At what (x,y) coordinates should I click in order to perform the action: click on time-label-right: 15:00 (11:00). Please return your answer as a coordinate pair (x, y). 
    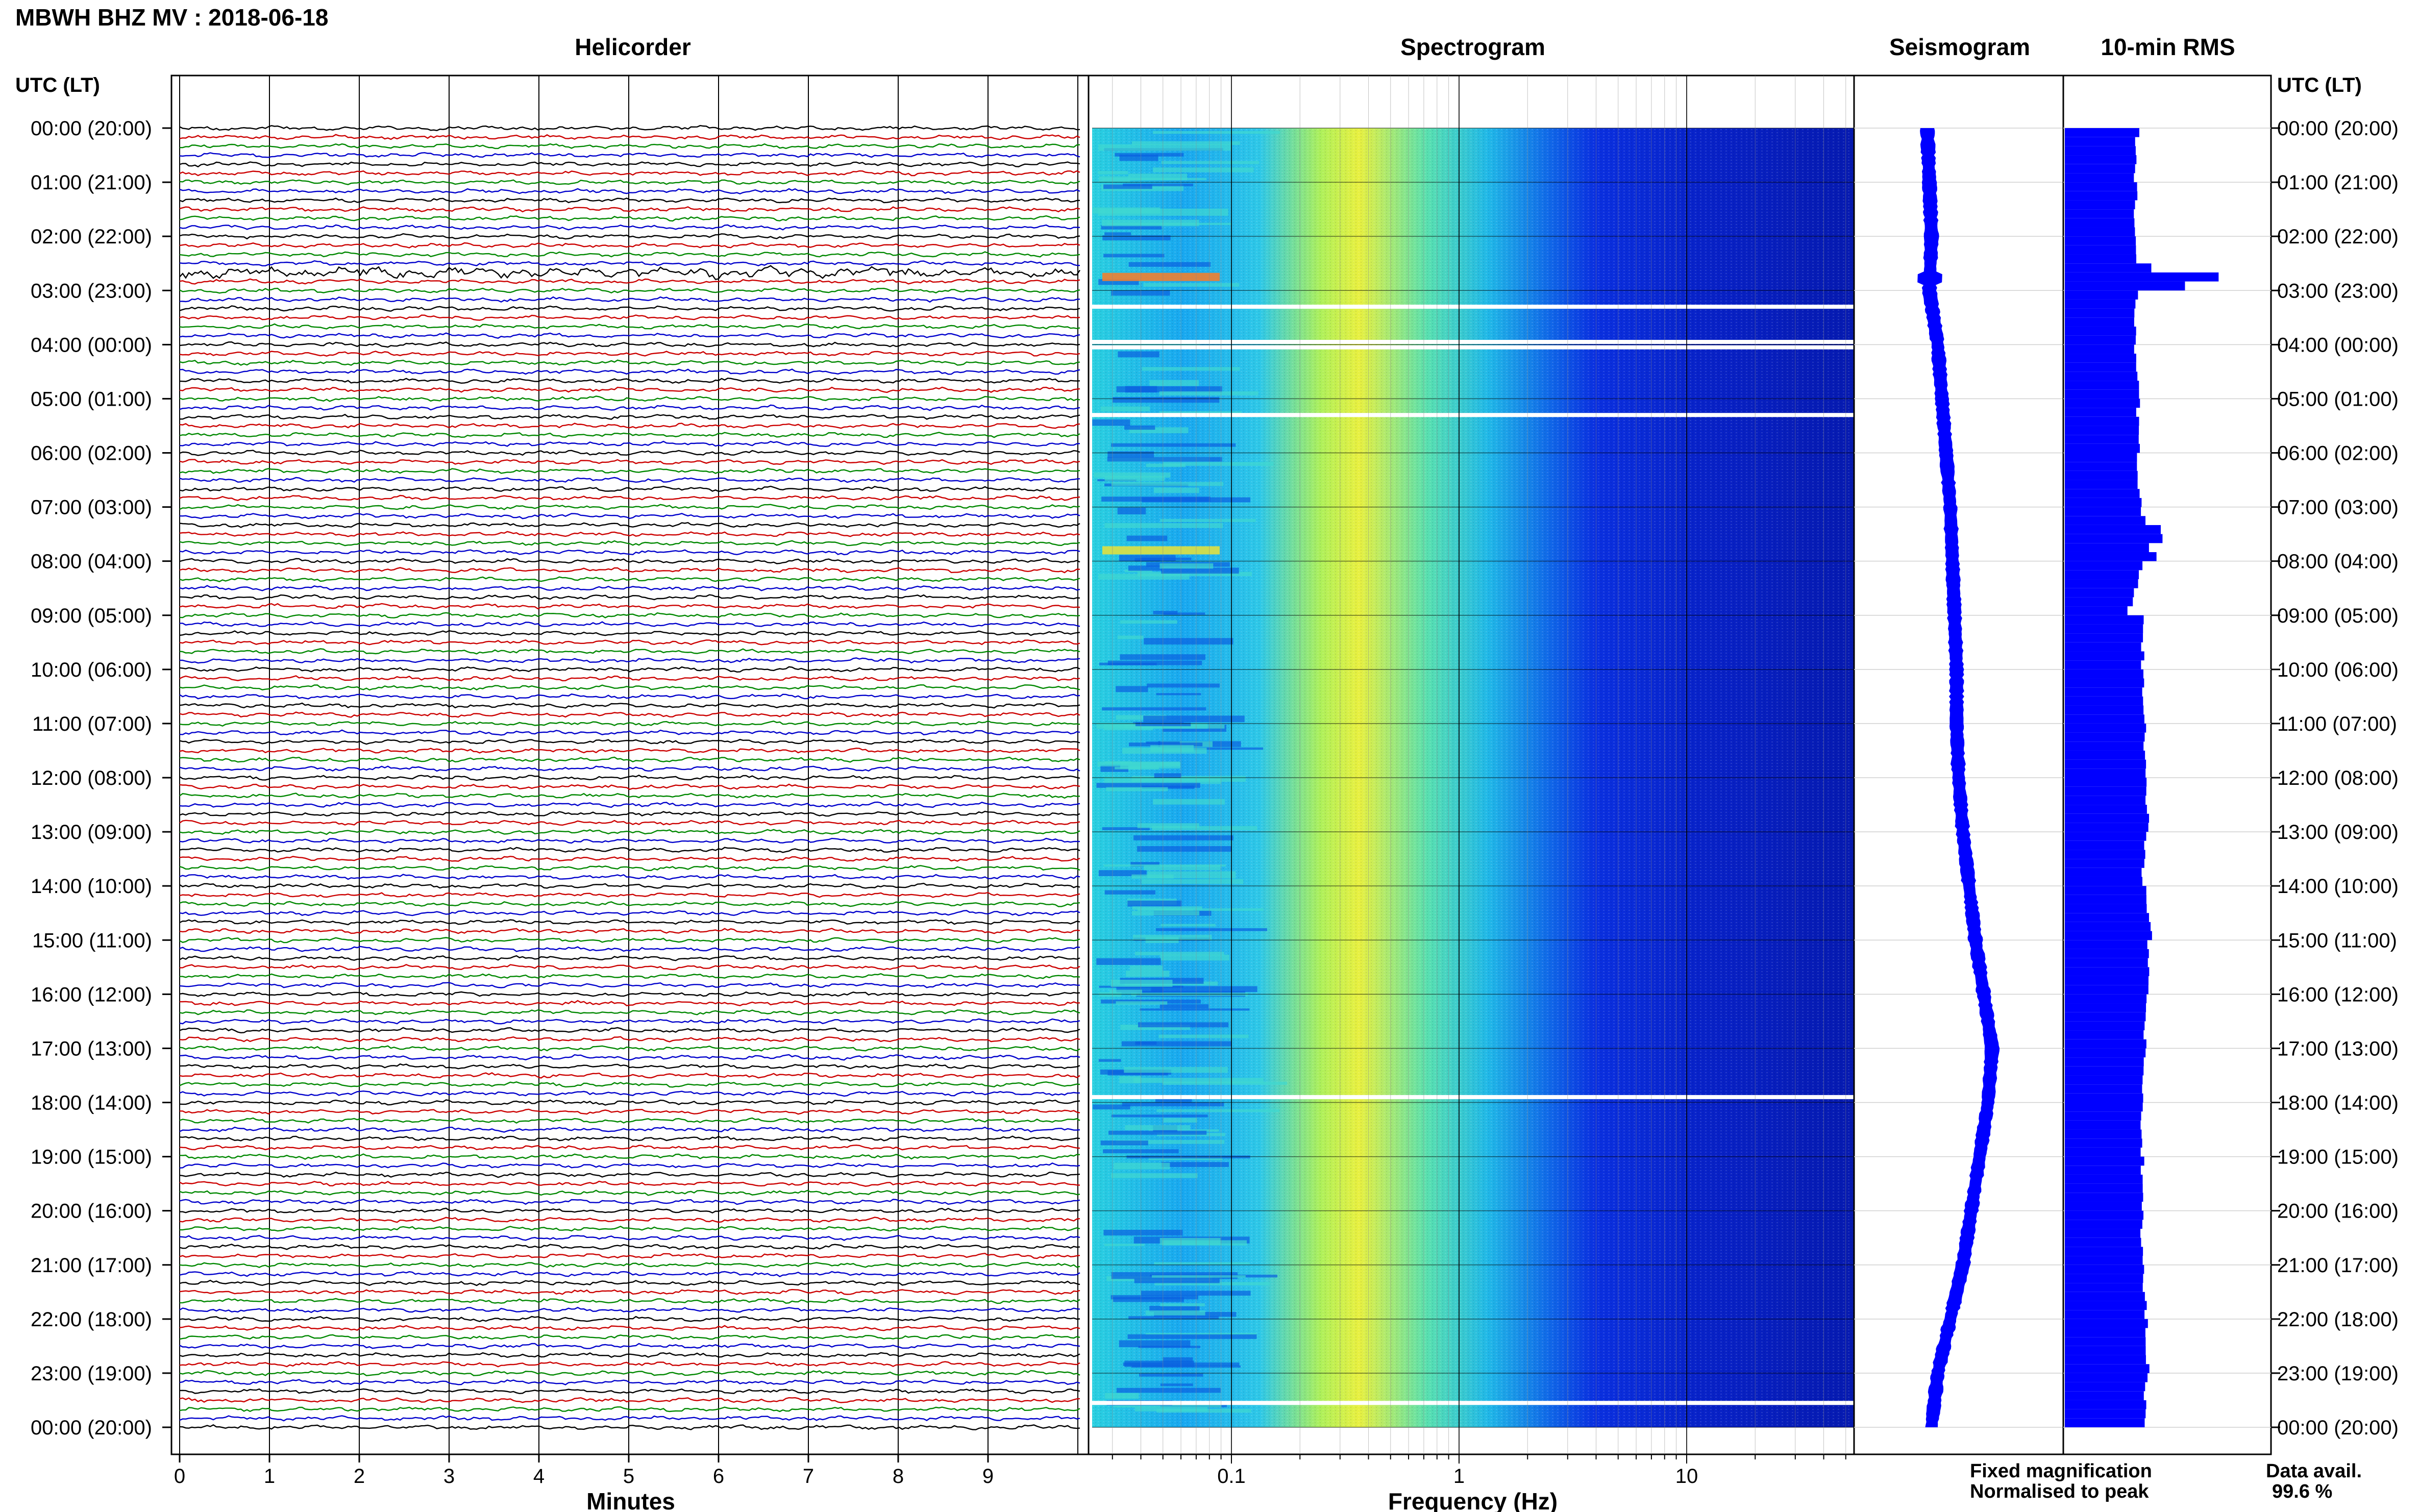
    Looking at the image, I should click on (2337, 940).